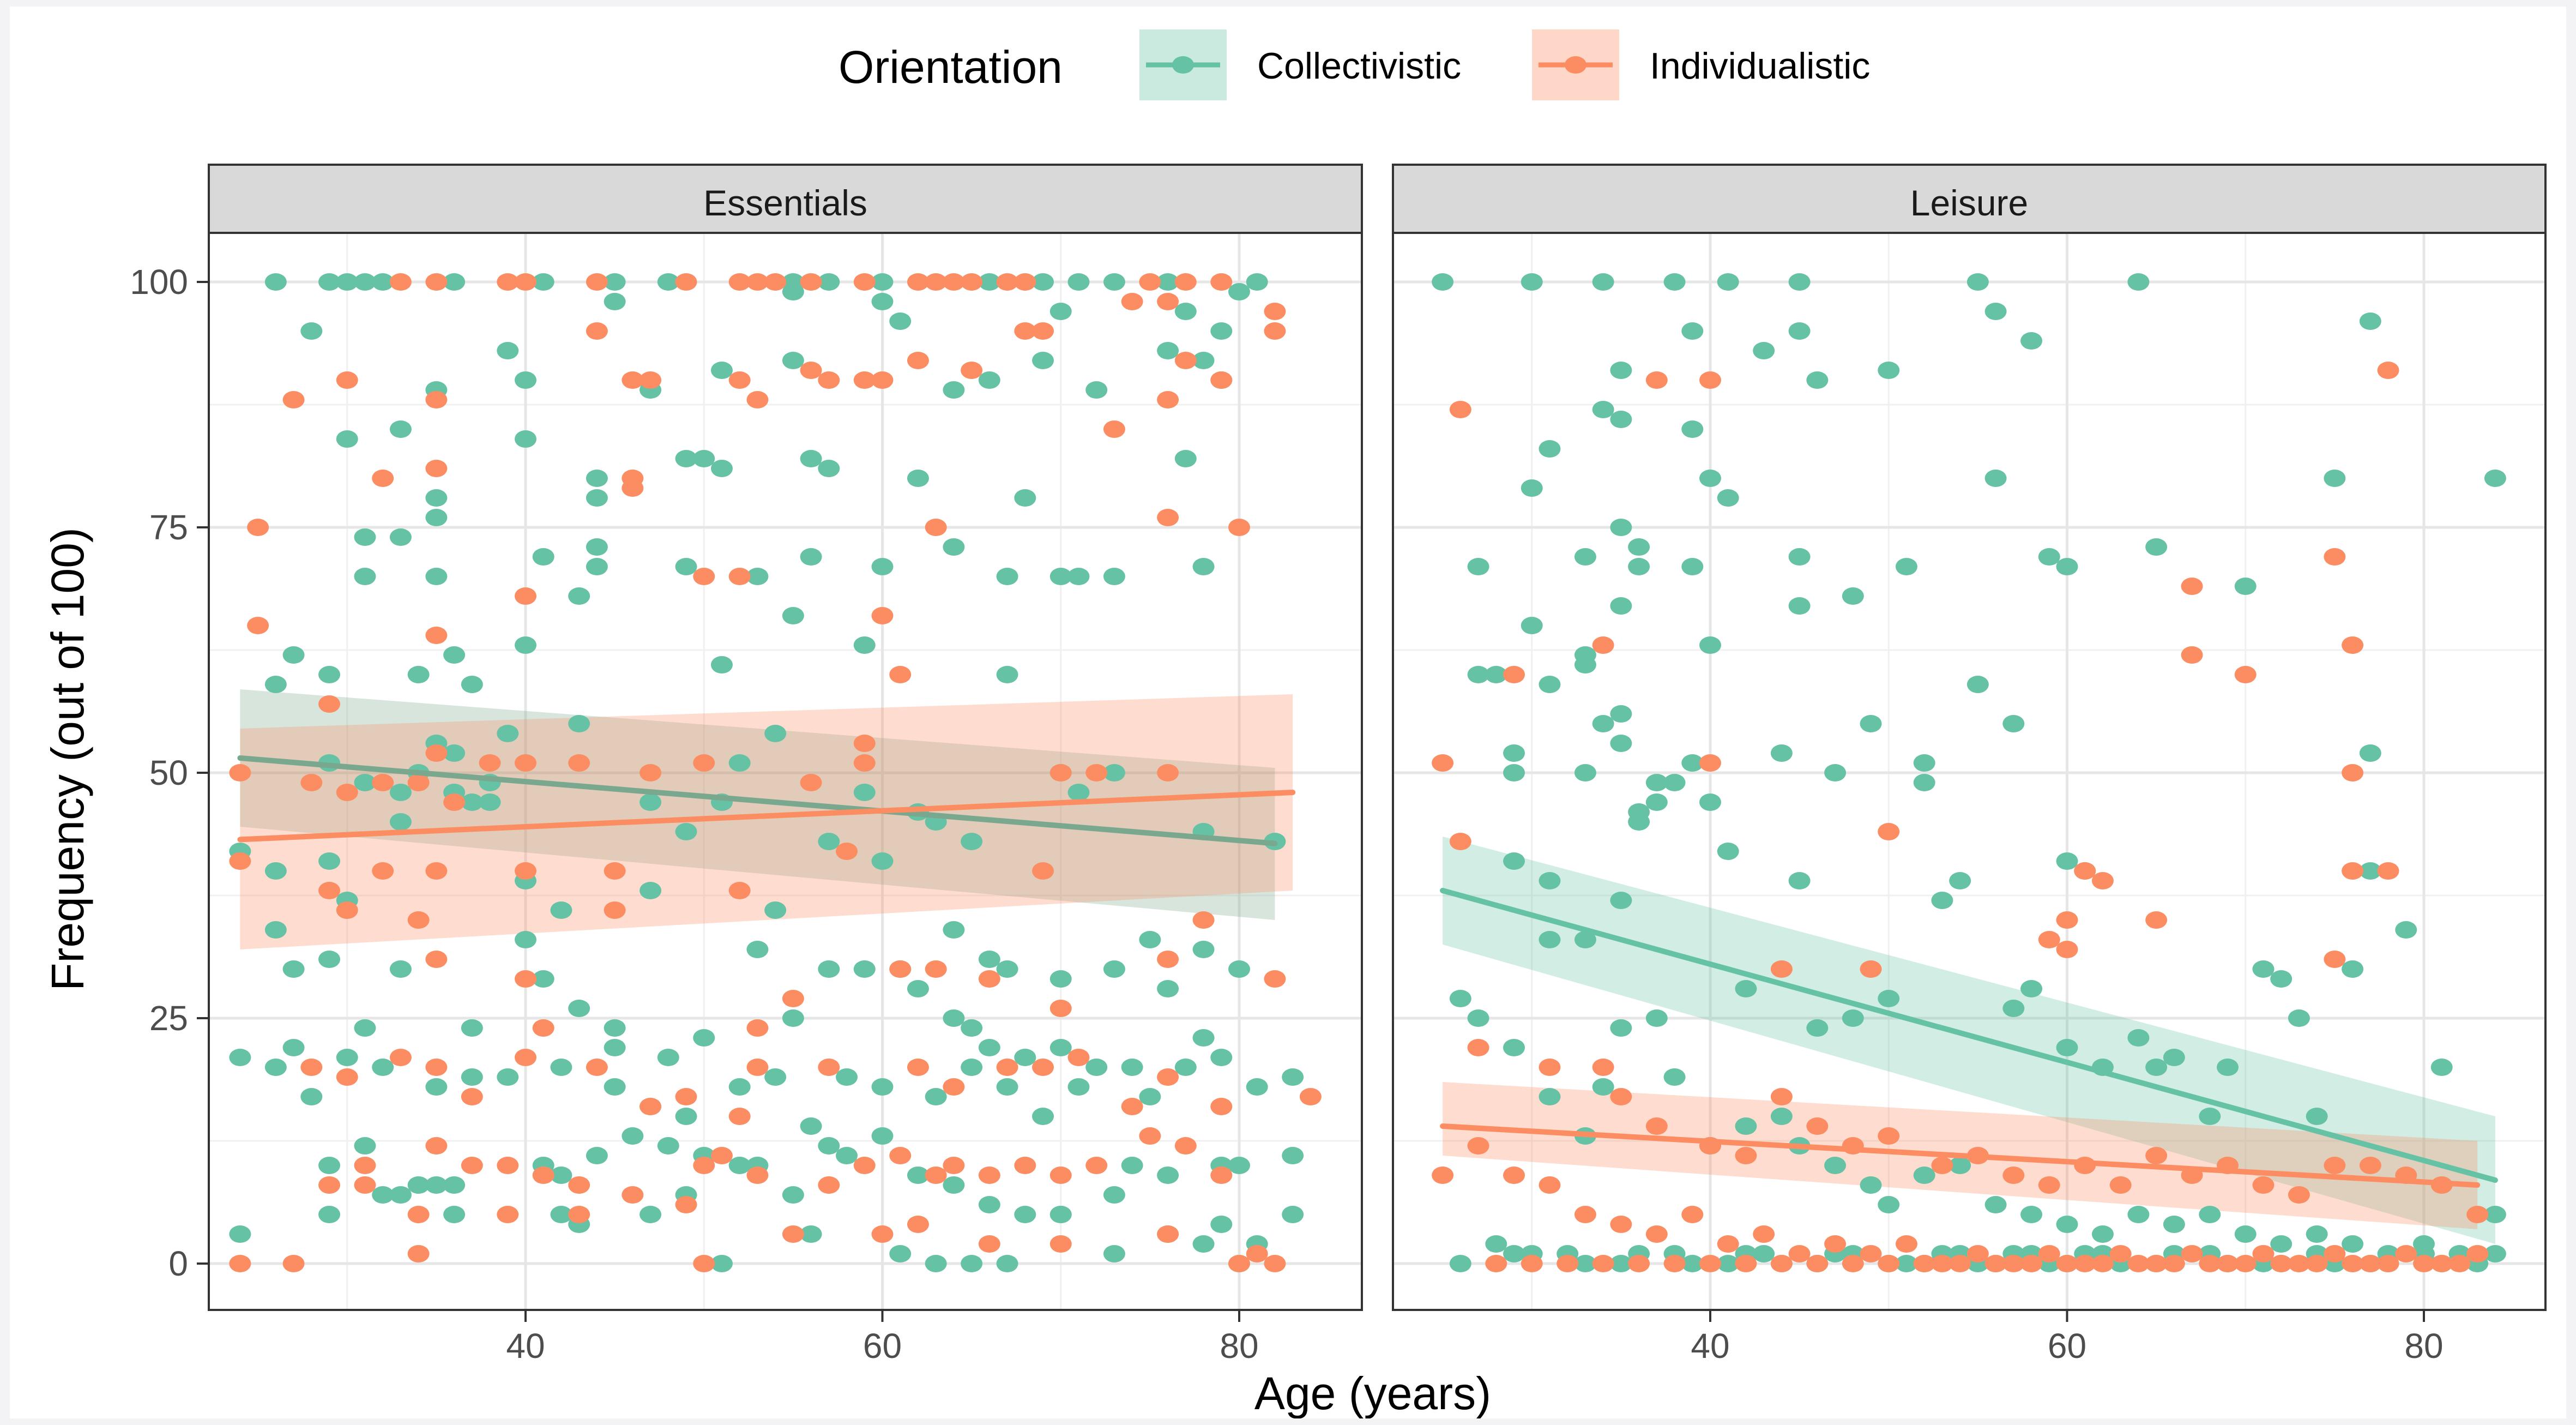  I want to click on confidence-band-collectivistic, so click(758, 804).